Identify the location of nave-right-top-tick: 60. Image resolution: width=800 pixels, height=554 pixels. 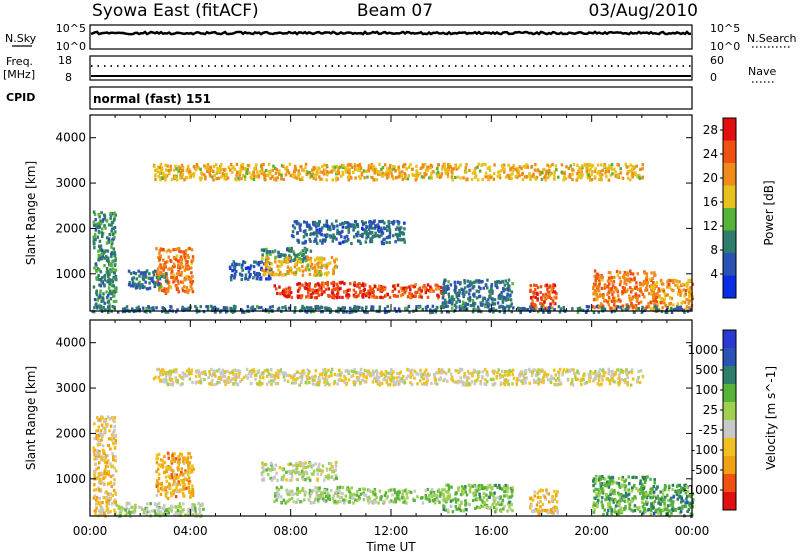
(717, 60).